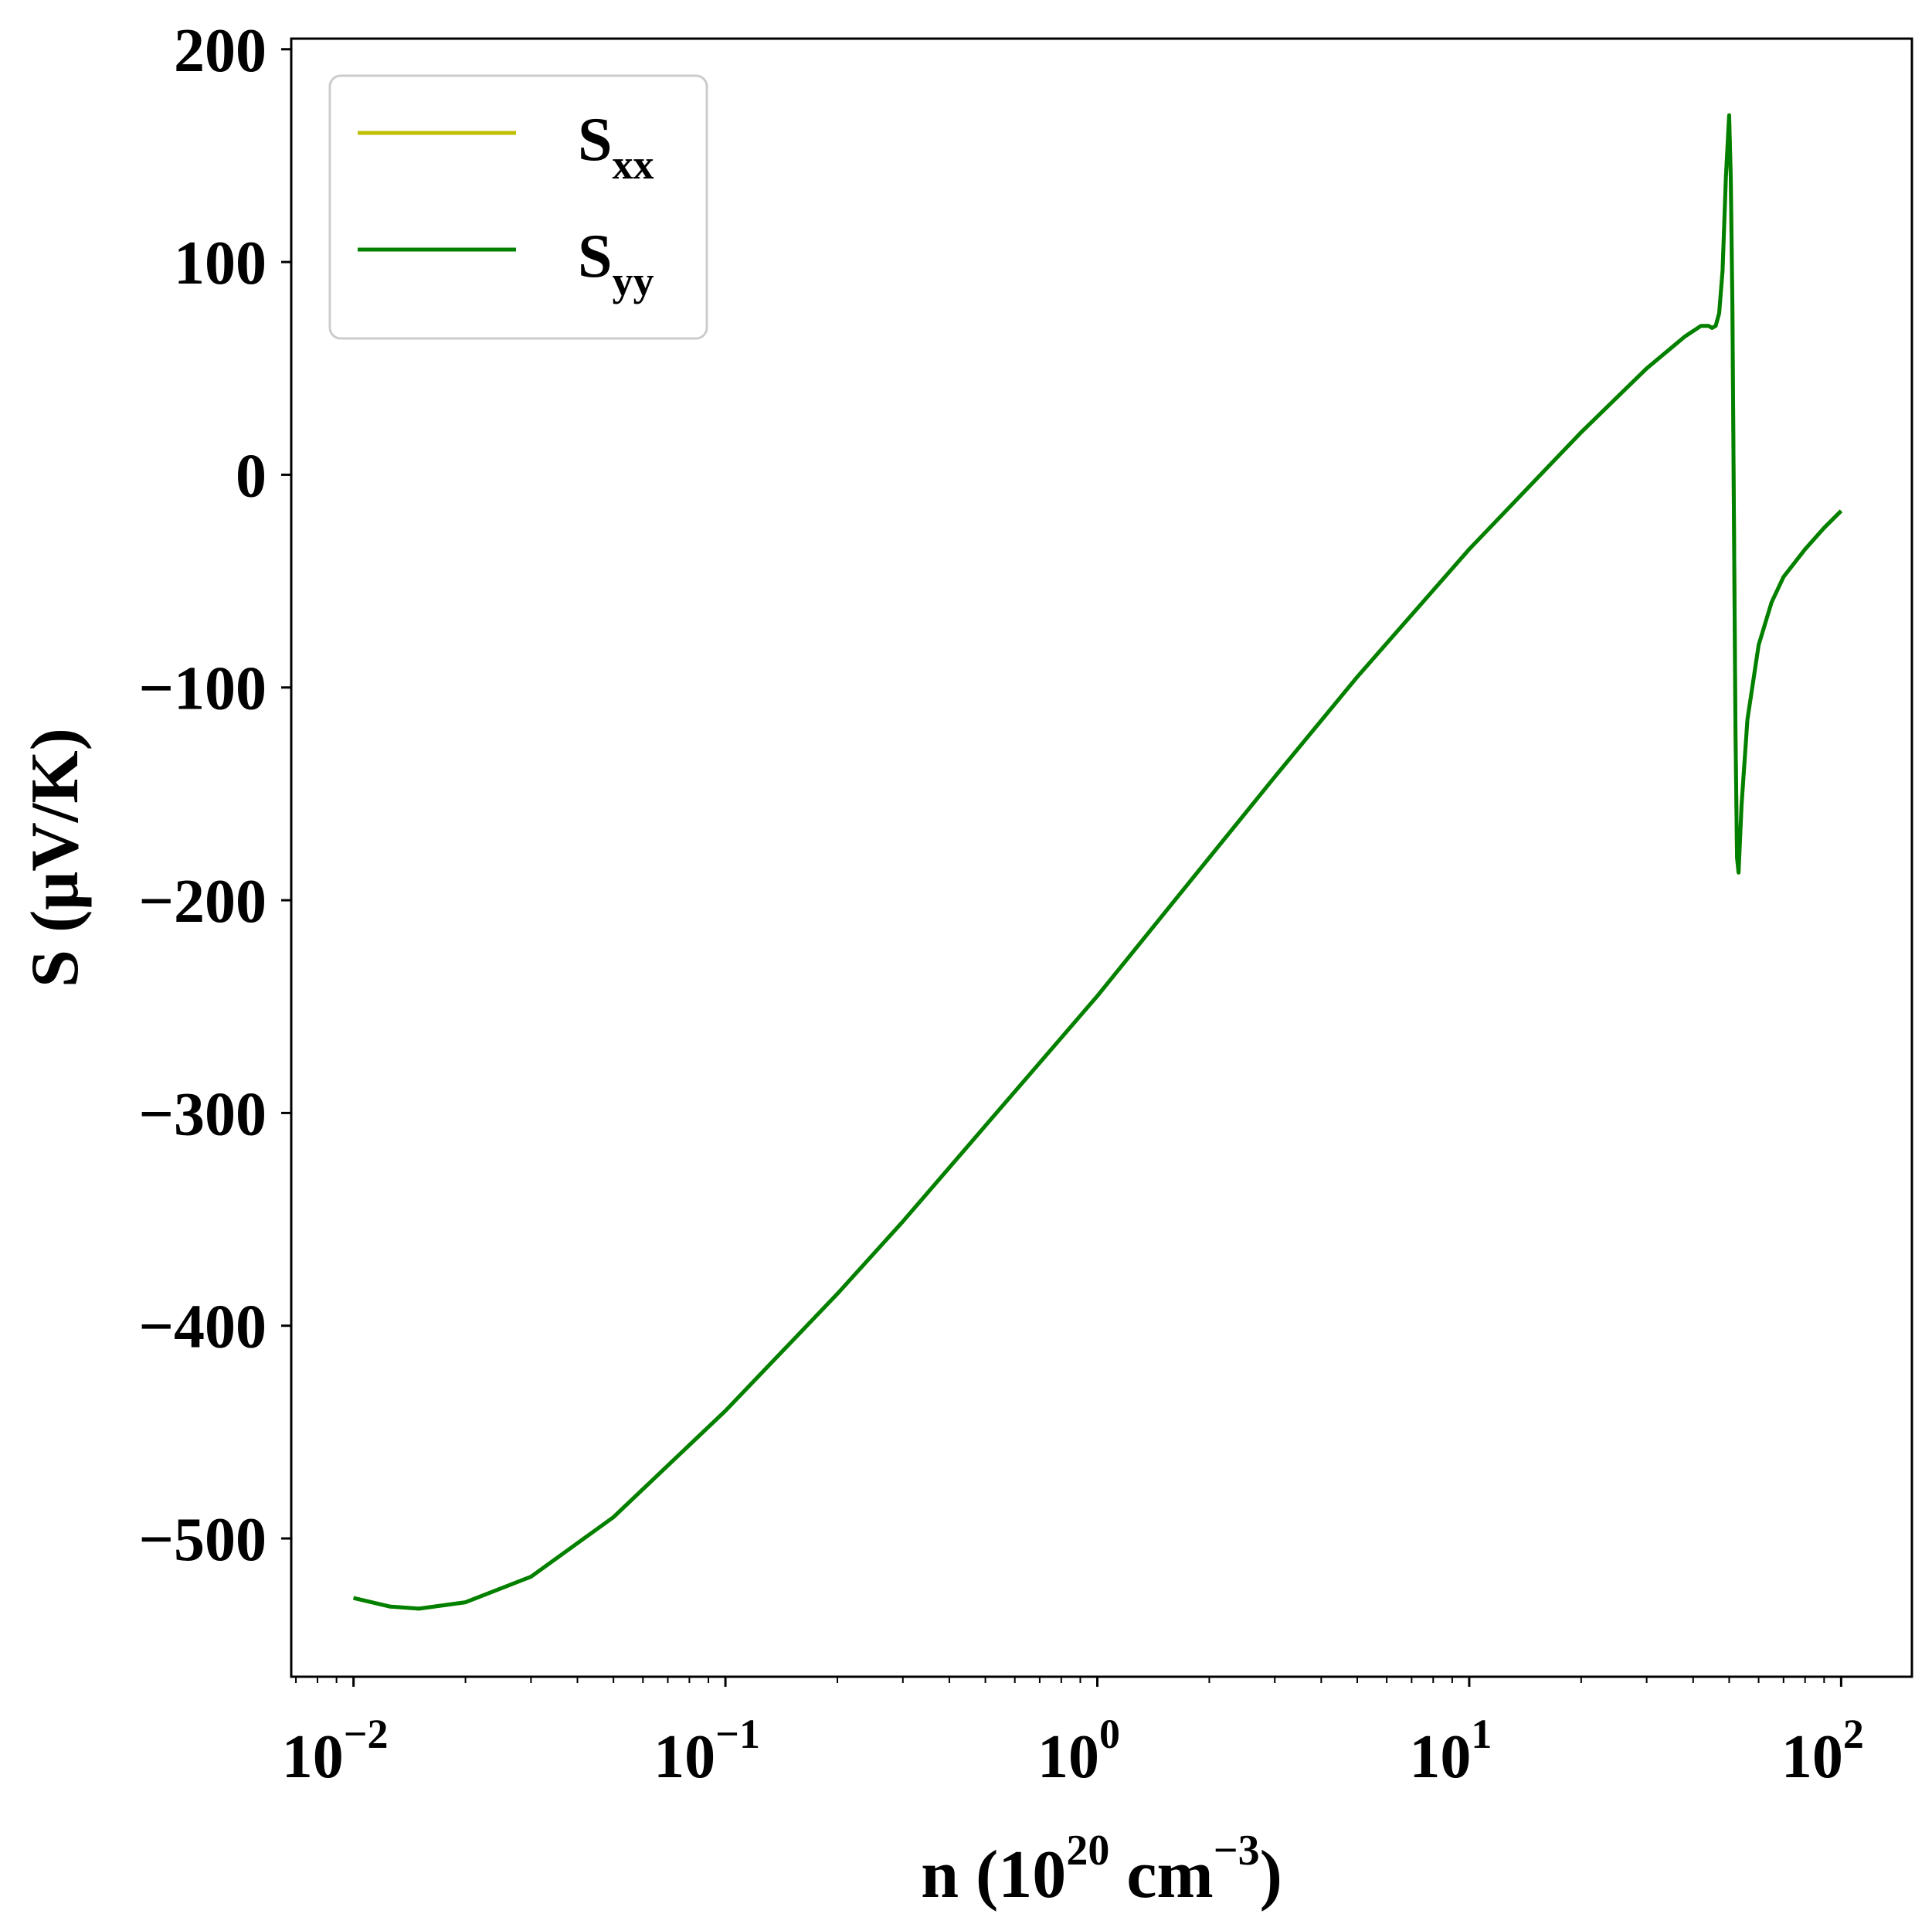 The height and width of the screenshot is (1924, 1932). Describe the element at coordinates (1823, 1751) in the screenshot. I see `x-tick-label: 10²` at that location.